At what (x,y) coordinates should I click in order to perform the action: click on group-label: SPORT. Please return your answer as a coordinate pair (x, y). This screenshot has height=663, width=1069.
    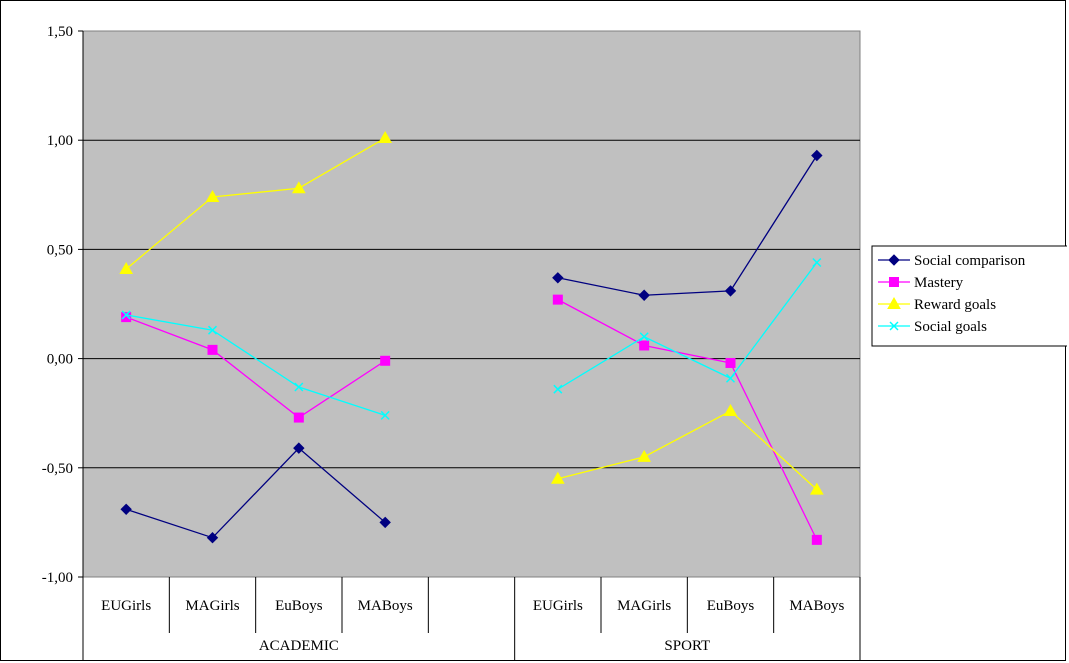
    Looking at the image, I should click on (687, 646).